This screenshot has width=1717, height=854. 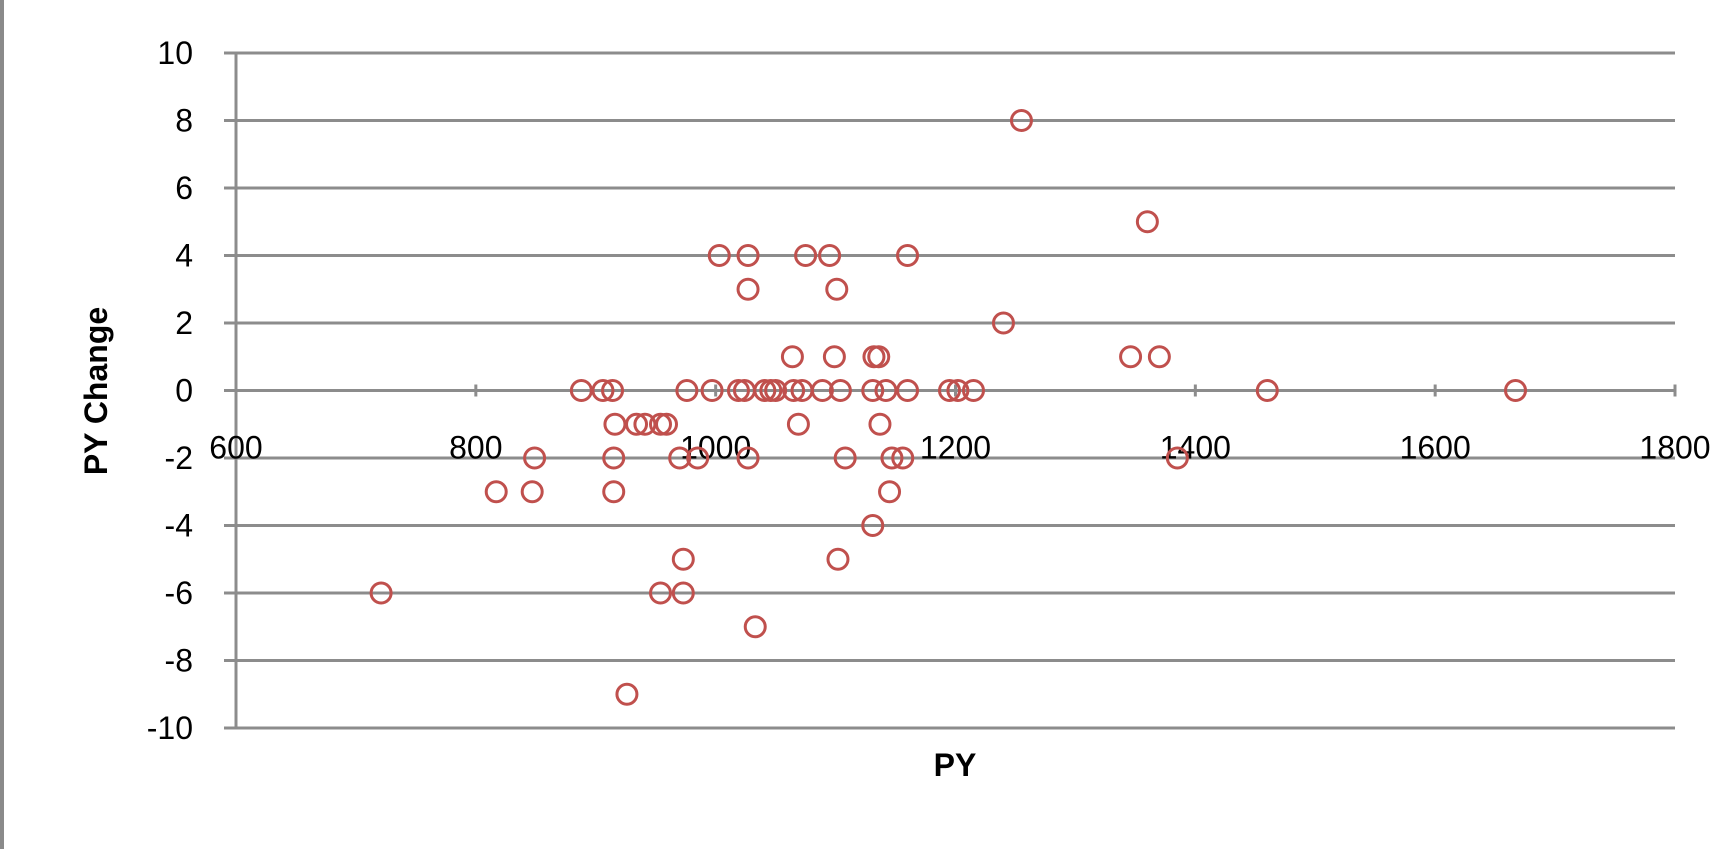 What do you see at coordinates (1195, 448) in the screenshot?
I see `x-tick-label: 1400` at bounding box center [1195, 448].